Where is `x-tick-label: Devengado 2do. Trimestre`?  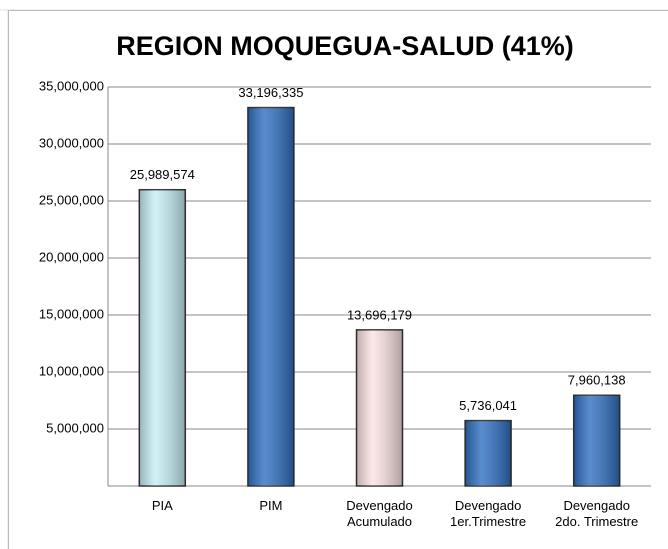 x-tick-label: Devengado 2do. Trimestre is located at coordinates (597, 513).